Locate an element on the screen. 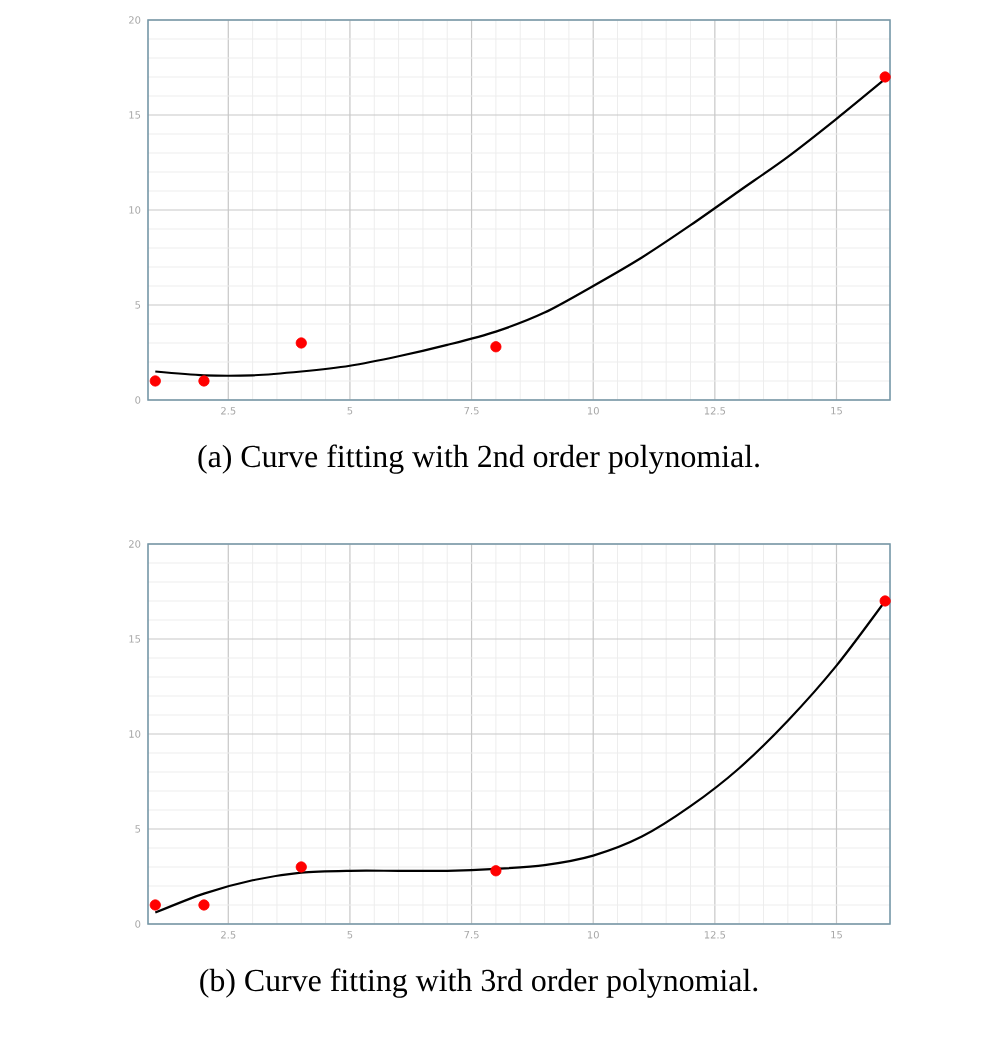 The width and height of the screenshot is (984, 1046). text: (b) Curve fitting with 3rd order polynomial. is located at coordinates (479, 983).